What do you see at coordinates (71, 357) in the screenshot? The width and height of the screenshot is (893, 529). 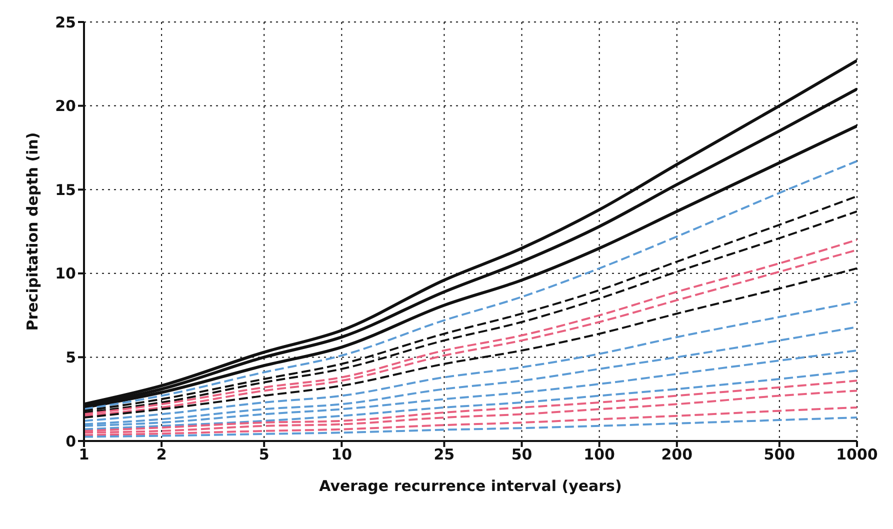 I see `y-tick-label: 5` at bounding box center [71, 357].